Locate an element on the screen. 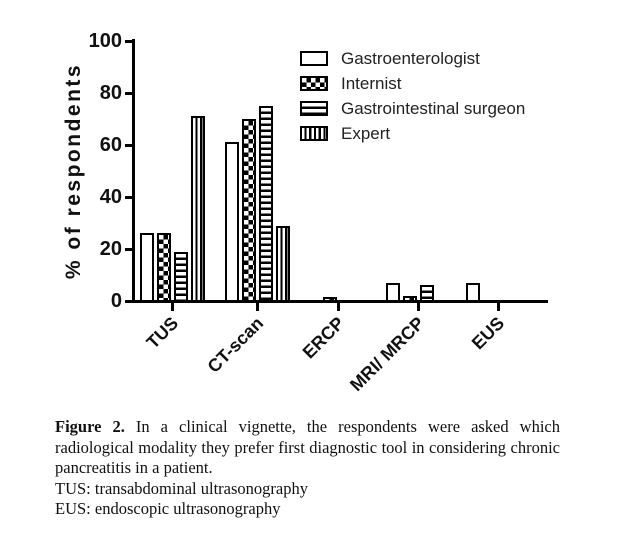  y-tick-label: 0 is located at coordinates (116, 301).